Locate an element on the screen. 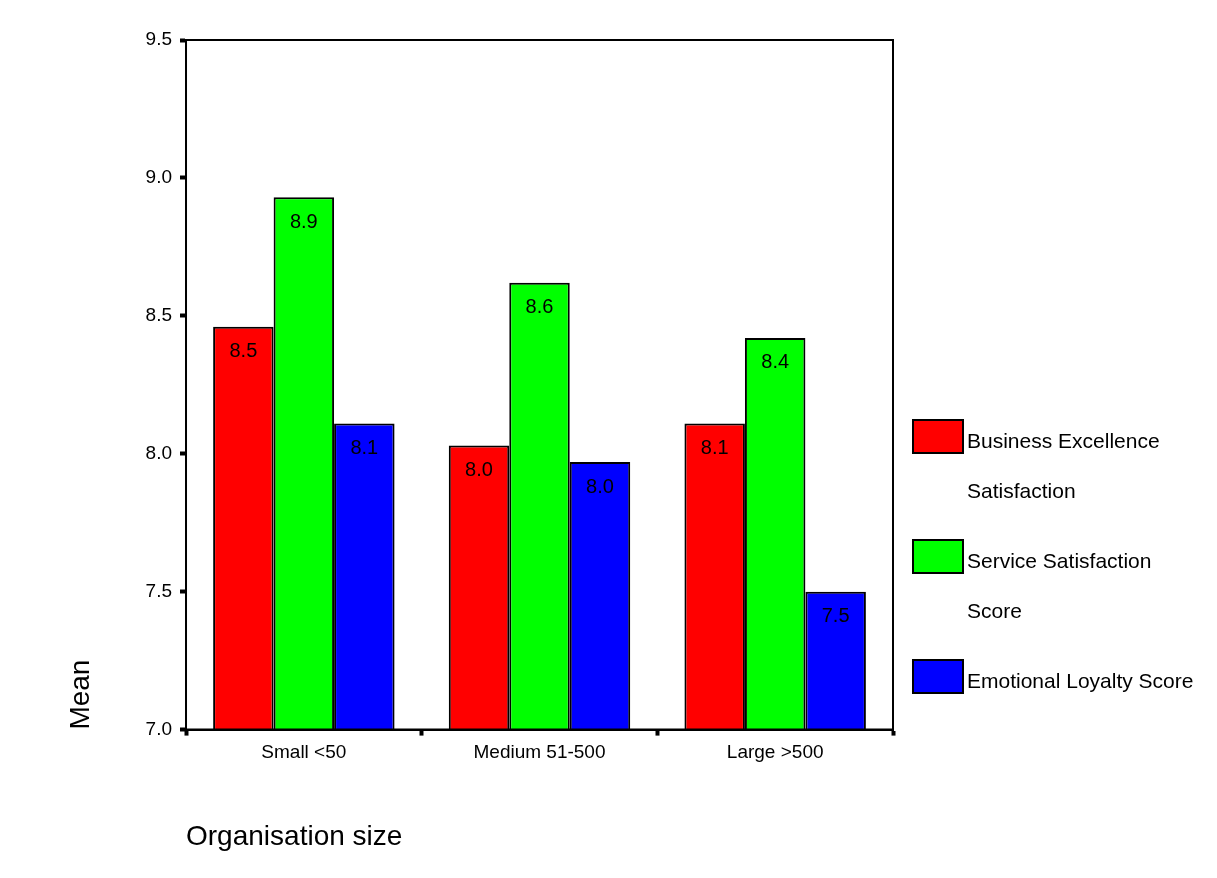  text: Service Satisfaction Score is located at coordinates (1059, 585).